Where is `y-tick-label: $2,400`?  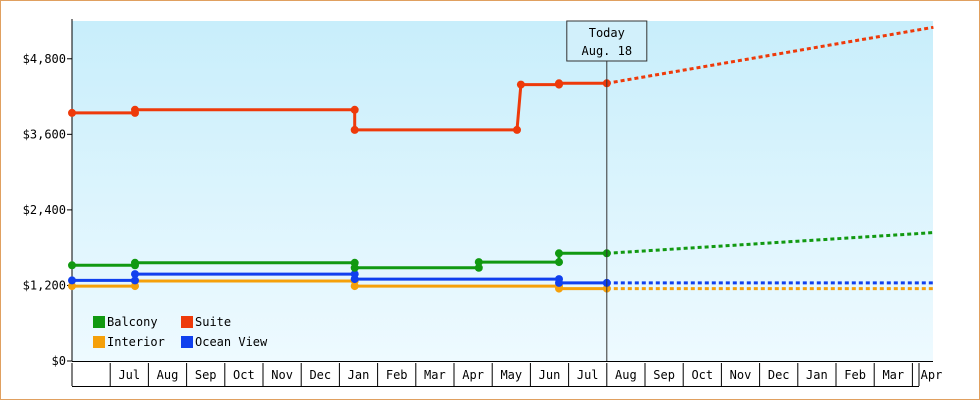
y-tick-label: $2,400 is located at coordinates (44, 210).